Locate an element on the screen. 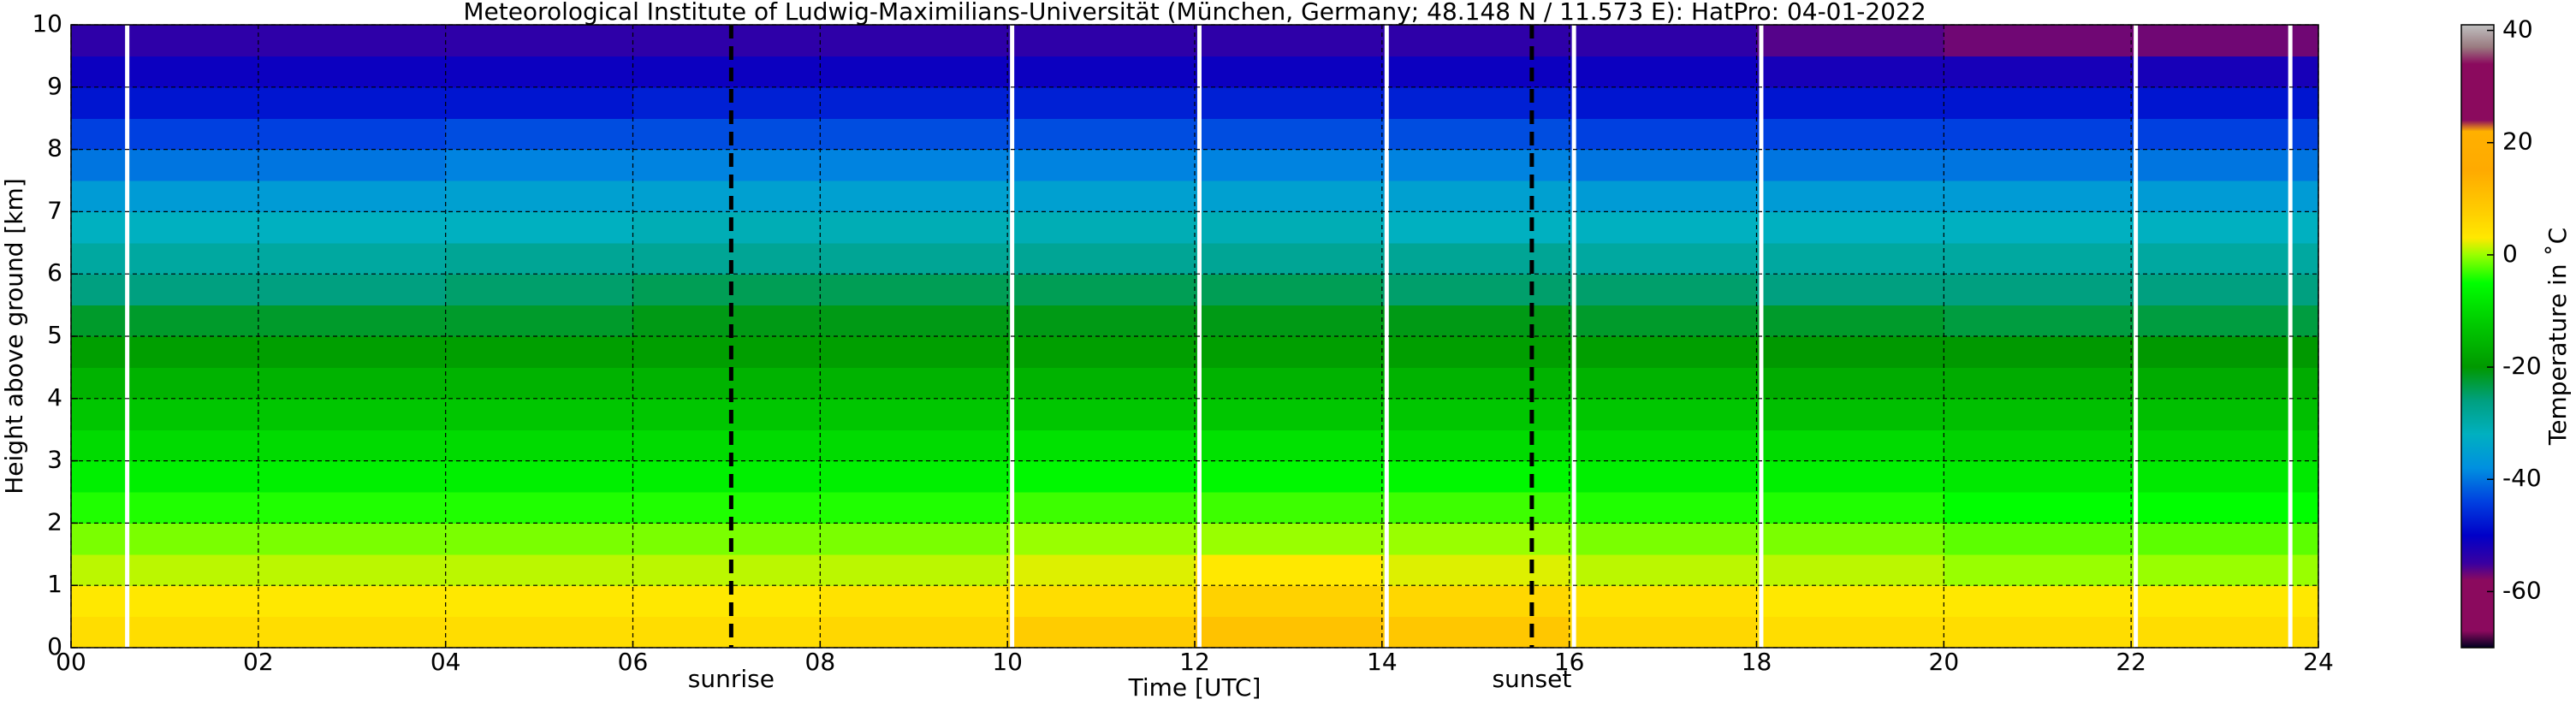 The width and height of the screenshot is (2576, 705). y-axis-label: Height above ground [km] is located at coordinates (14, 336).